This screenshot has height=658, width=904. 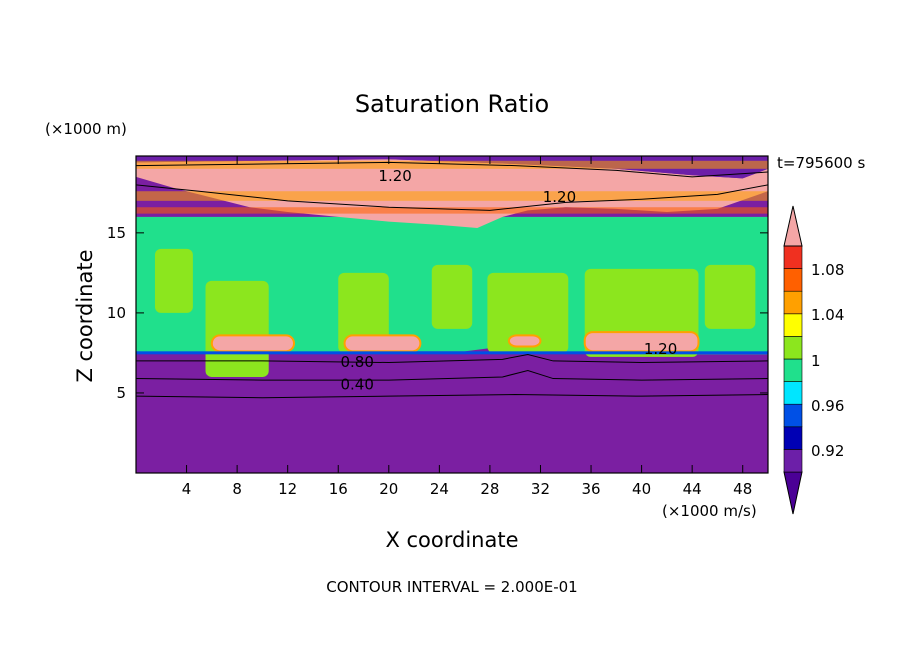 I want to click on y-axis-label: Z coordinate, so click(x=85, y=315).